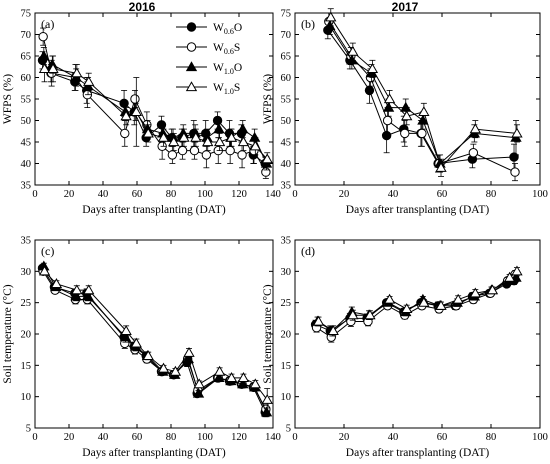  What do you see at coordinates (286, 35) in the screenshot?
I see `y-tick-label: 70` at bounding box center [286, 35].